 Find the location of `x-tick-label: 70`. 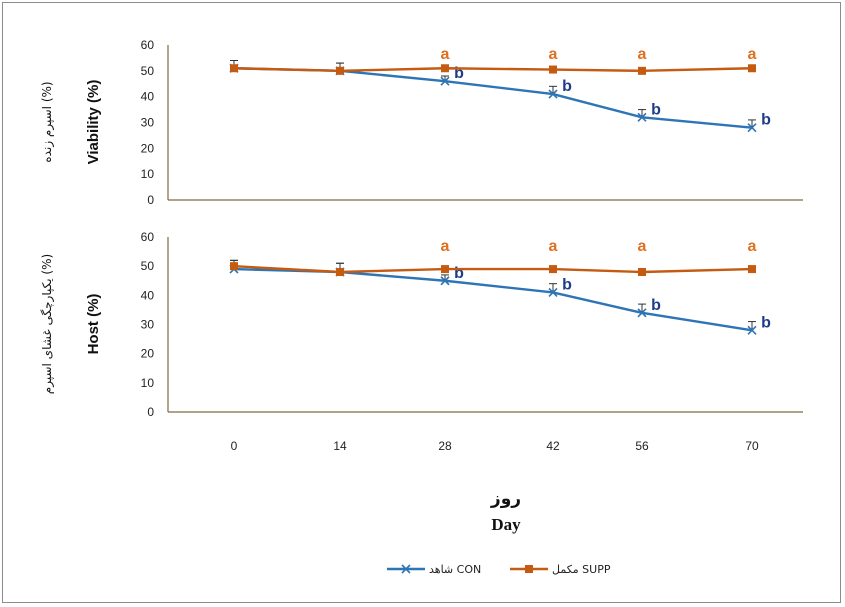

x-tick-label: 70 is located at coordinates (752, 446).